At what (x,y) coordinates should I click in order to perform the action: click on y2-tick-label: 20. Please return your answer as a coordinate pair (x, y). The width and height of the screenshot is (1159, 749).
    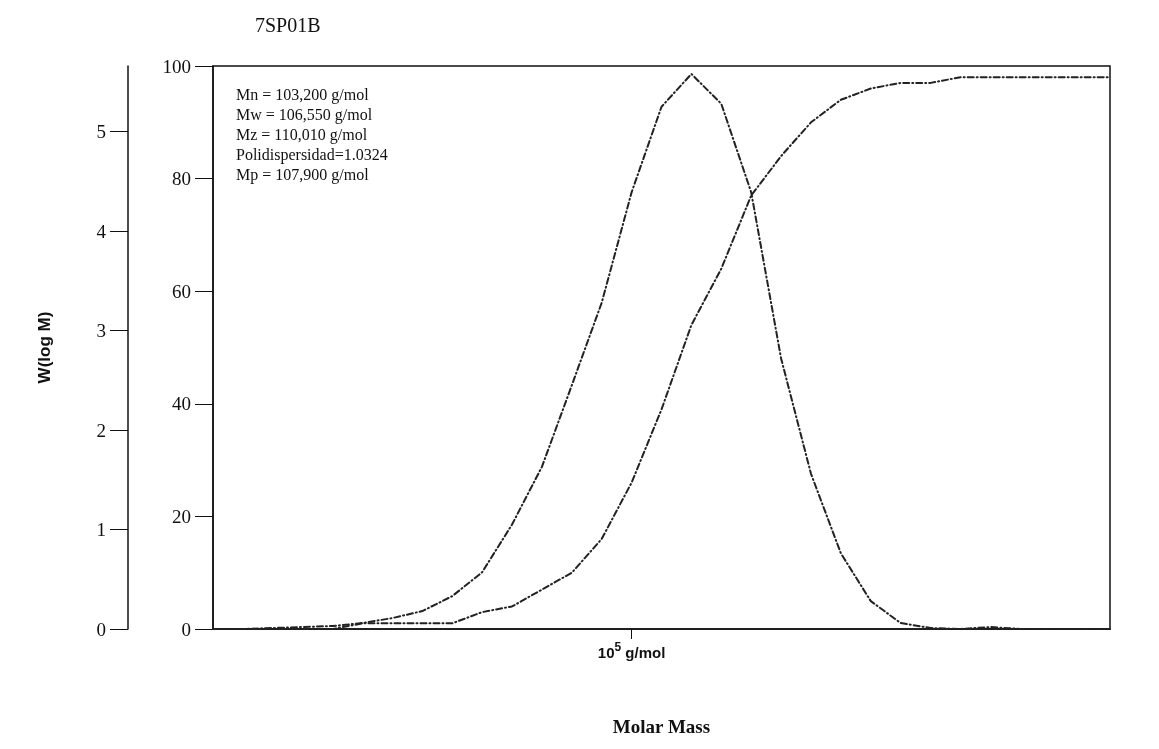
    Looking at the image, I should click on (181, 516).